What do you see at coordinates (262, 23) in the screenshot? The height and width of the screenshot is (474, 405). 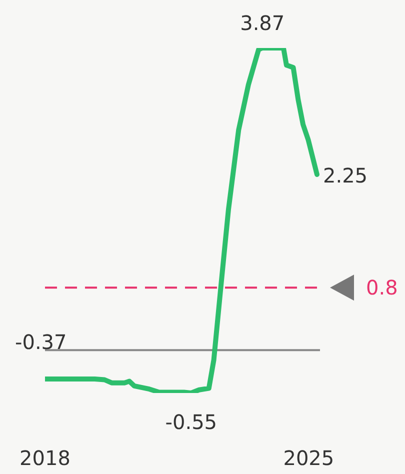 I see `data-label: 3.87` at bounding box center [262, 23].